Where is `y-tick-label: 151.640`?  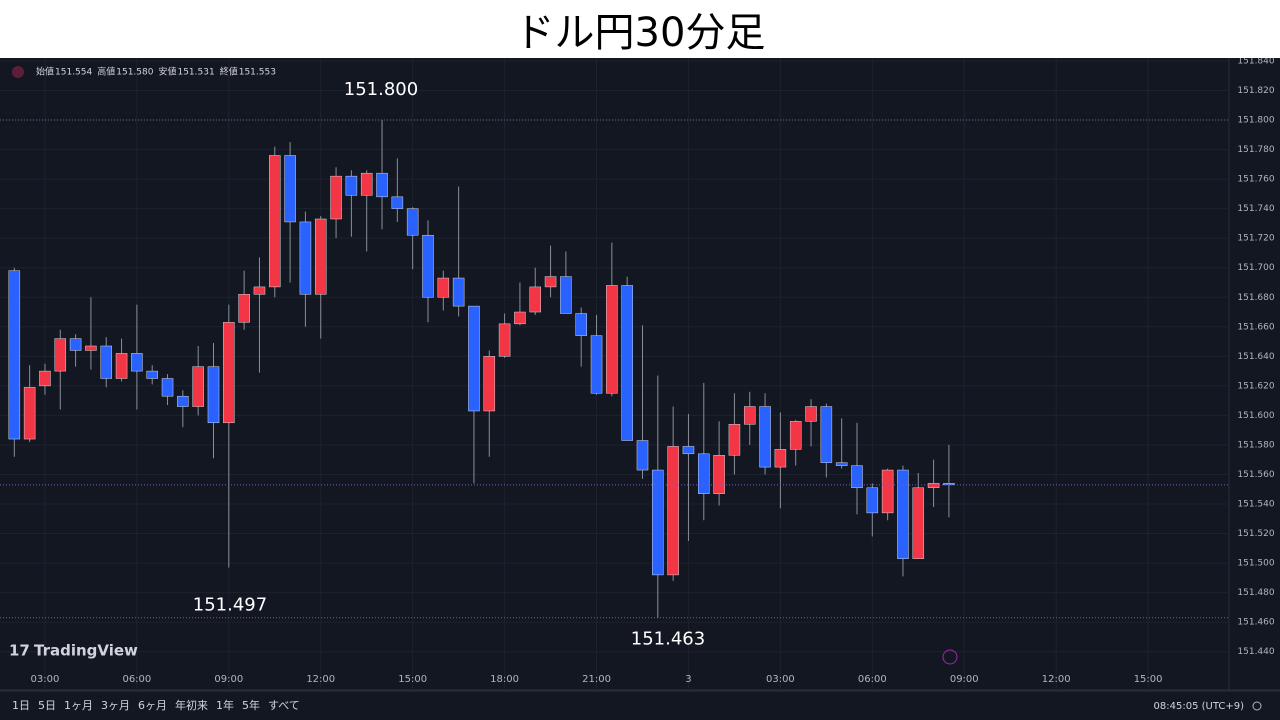
y-tick-label: 151.640 is located at coordinates (1255, 357).